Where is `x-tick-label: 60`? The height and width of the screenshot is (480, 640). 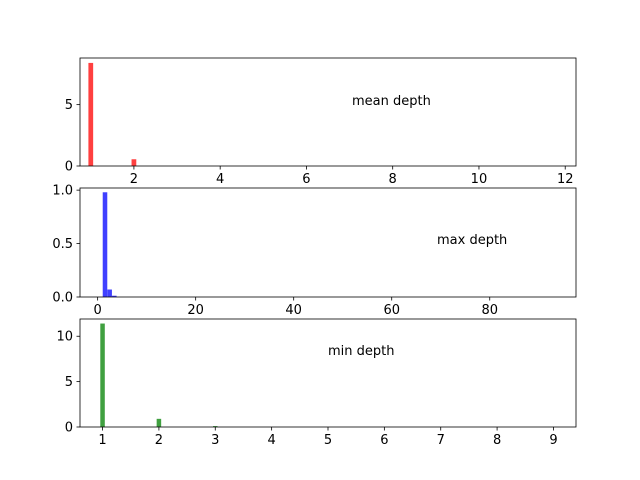
x-tick-label: 60 is located at coordinates (391, 310).